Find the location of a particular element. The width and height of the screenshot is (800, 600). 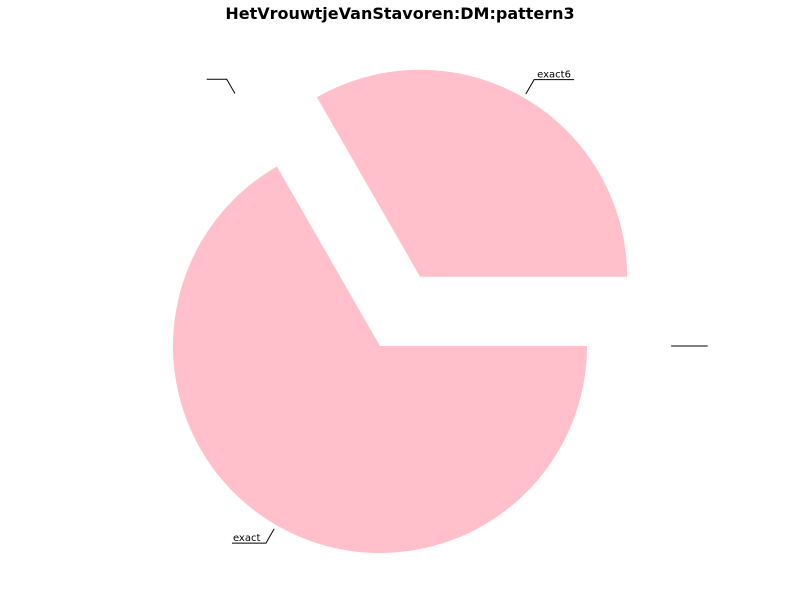

slice-label: exact6 is located at coordinates (554, 75).